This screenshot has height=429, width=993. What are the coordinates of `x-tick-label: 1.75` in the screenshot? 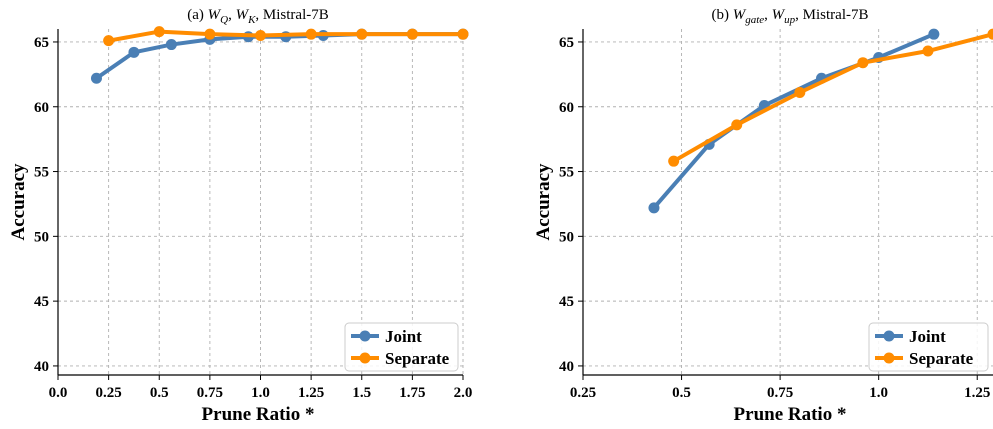 It's located at (412, 393).